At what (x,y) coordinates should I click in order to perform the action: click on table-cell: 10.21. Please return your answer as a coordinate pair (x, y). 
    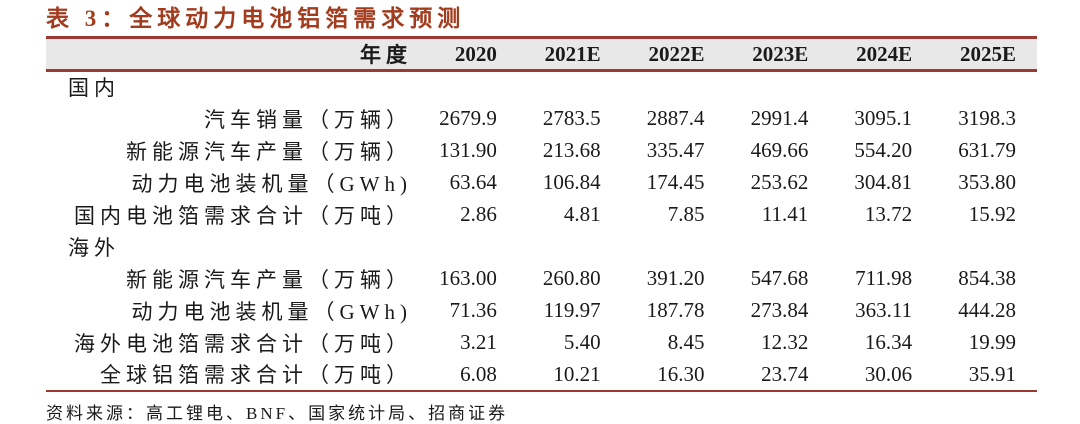
    Looking at the image, I should click on (577, 373).